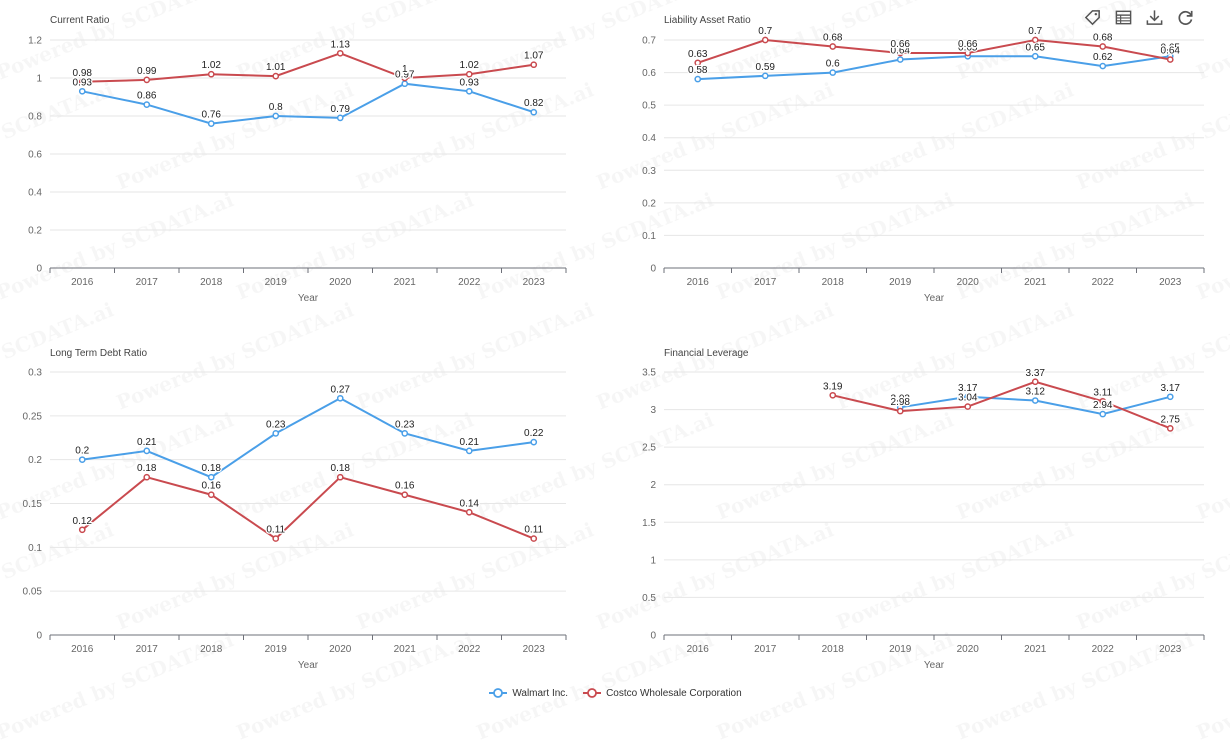 The width and height of the screenshot is (1230, 745). I want to click on x-tick-label: 2017, so click(765, 282).